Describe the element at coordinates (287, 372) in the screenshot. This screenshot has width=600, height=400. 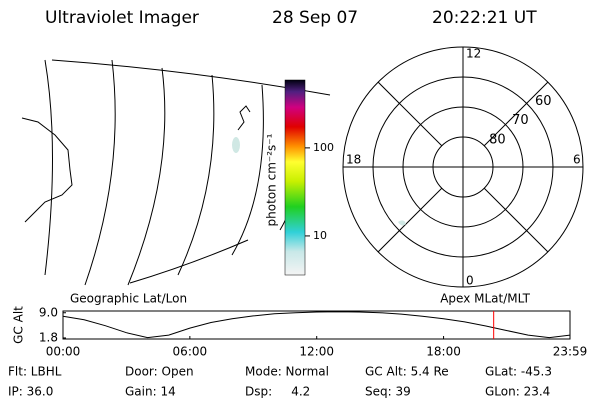
I see `status-field: Mode: Normal` at that location.